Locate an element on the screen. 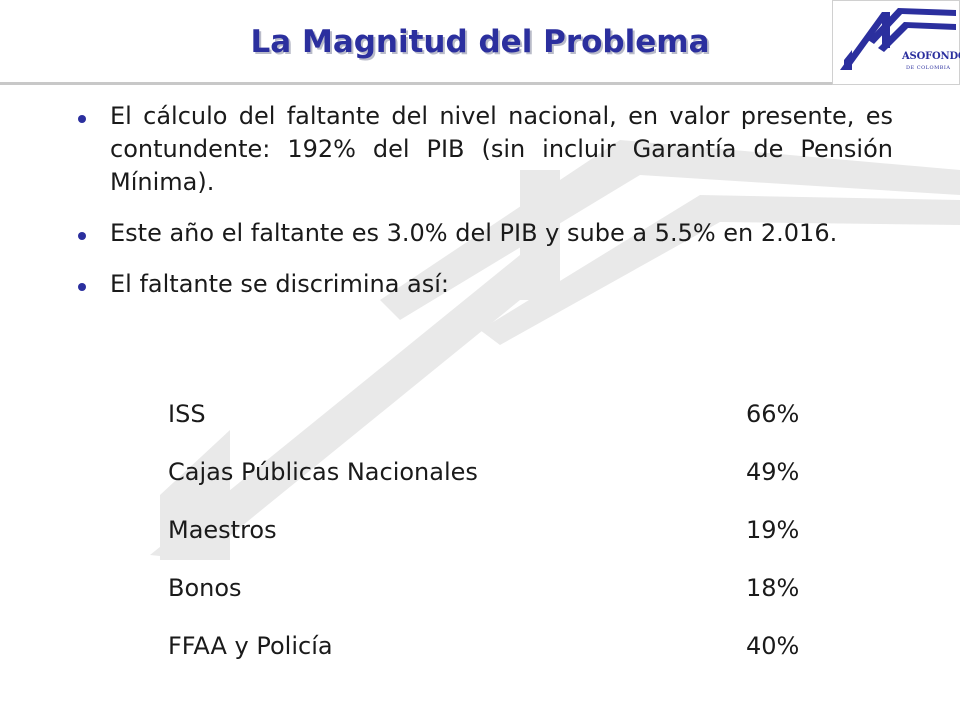  breakdown-value: 49% is located at coordinates (773, 472).